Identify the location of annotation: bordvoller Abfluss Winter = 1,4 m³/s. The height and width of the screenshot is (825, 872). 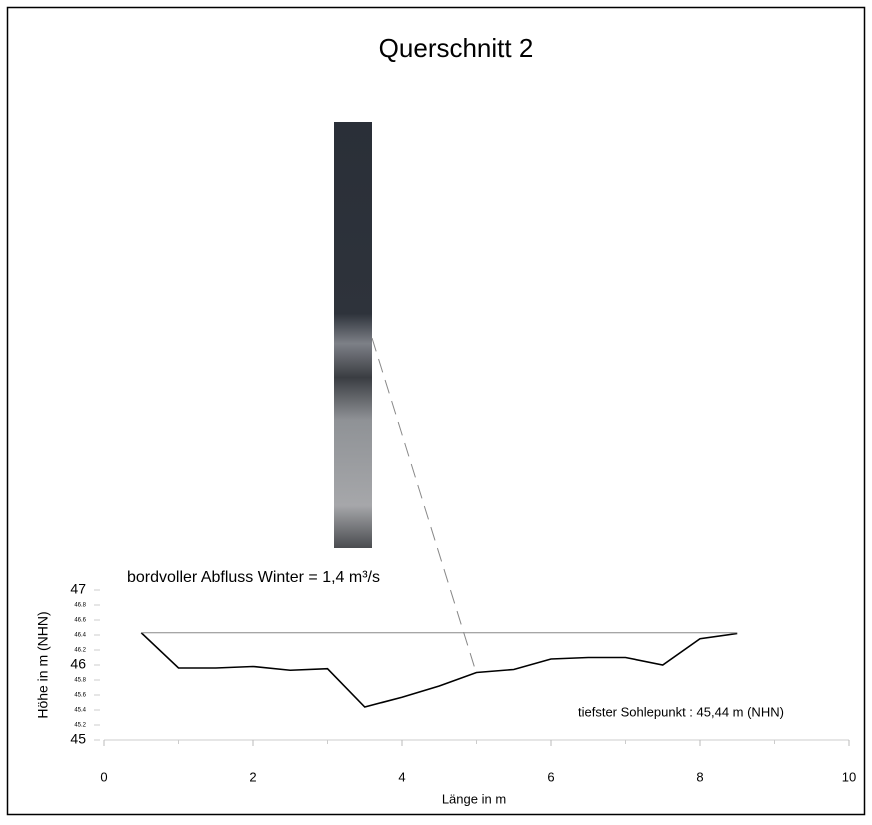
(253, 577).